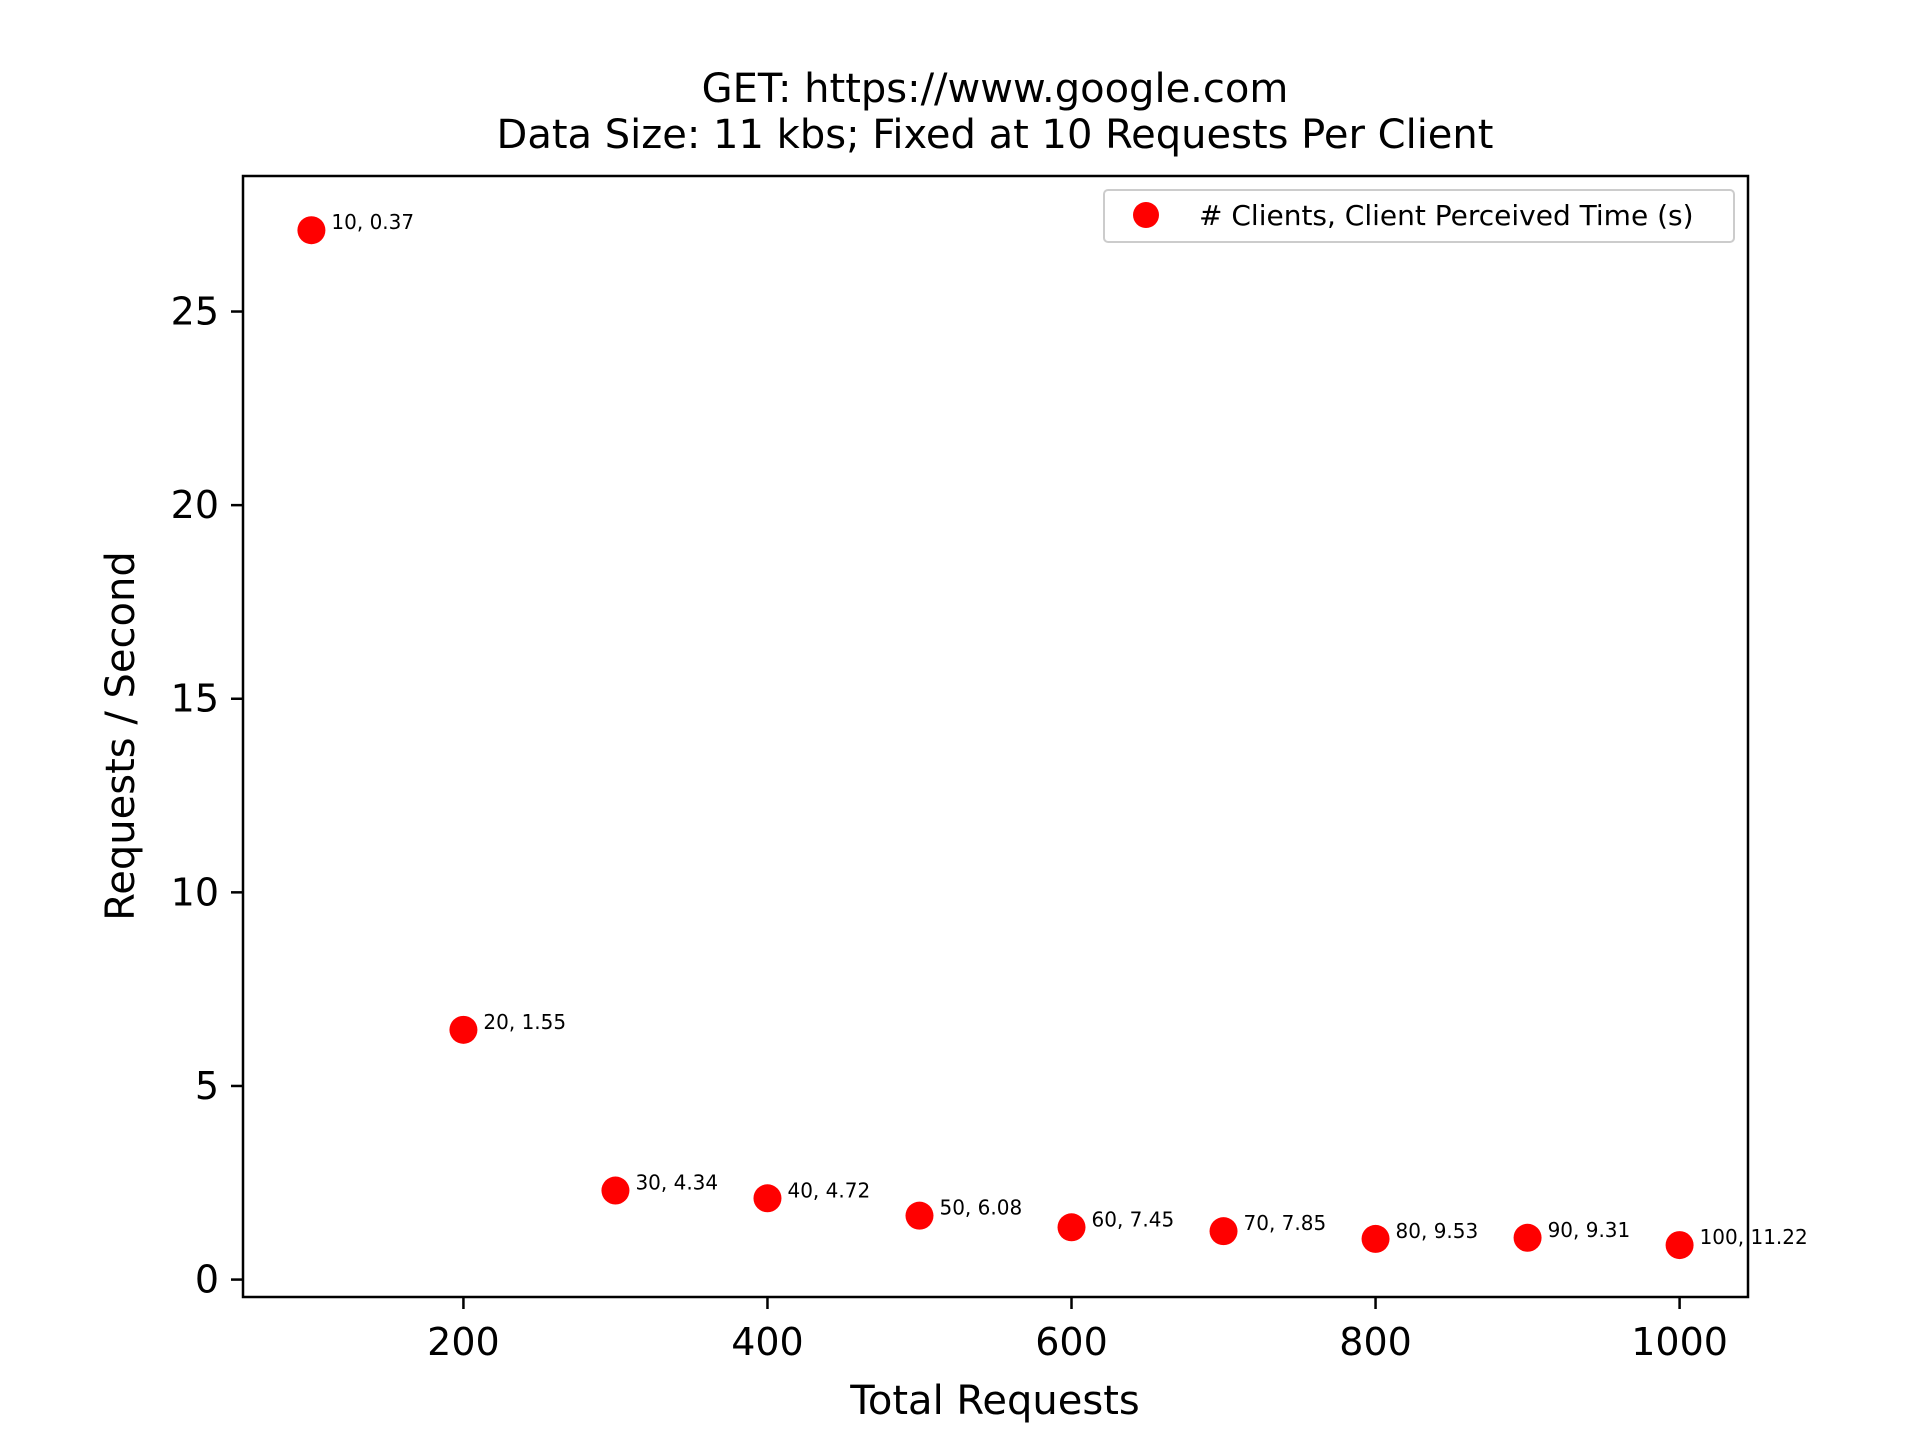 The height and width of the screenshot is (1440, 1920). Describe the element at coordinates (767, 1342) in the screenshot. I see `x-tick-label: 400` at that location.